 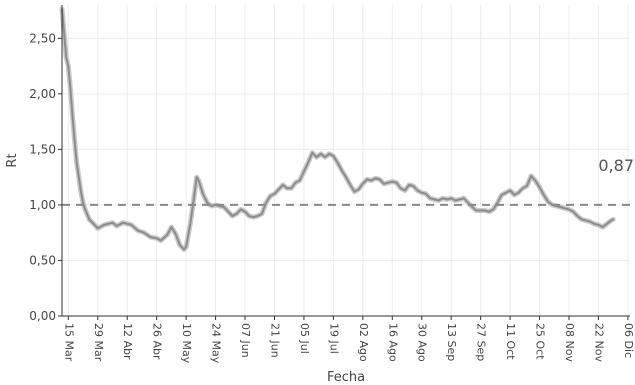 What do you see at coordinates (363, 342) in the screenshot?
I see `x-tick-label-10: 02 Ago` at bounding box center [363, 342].